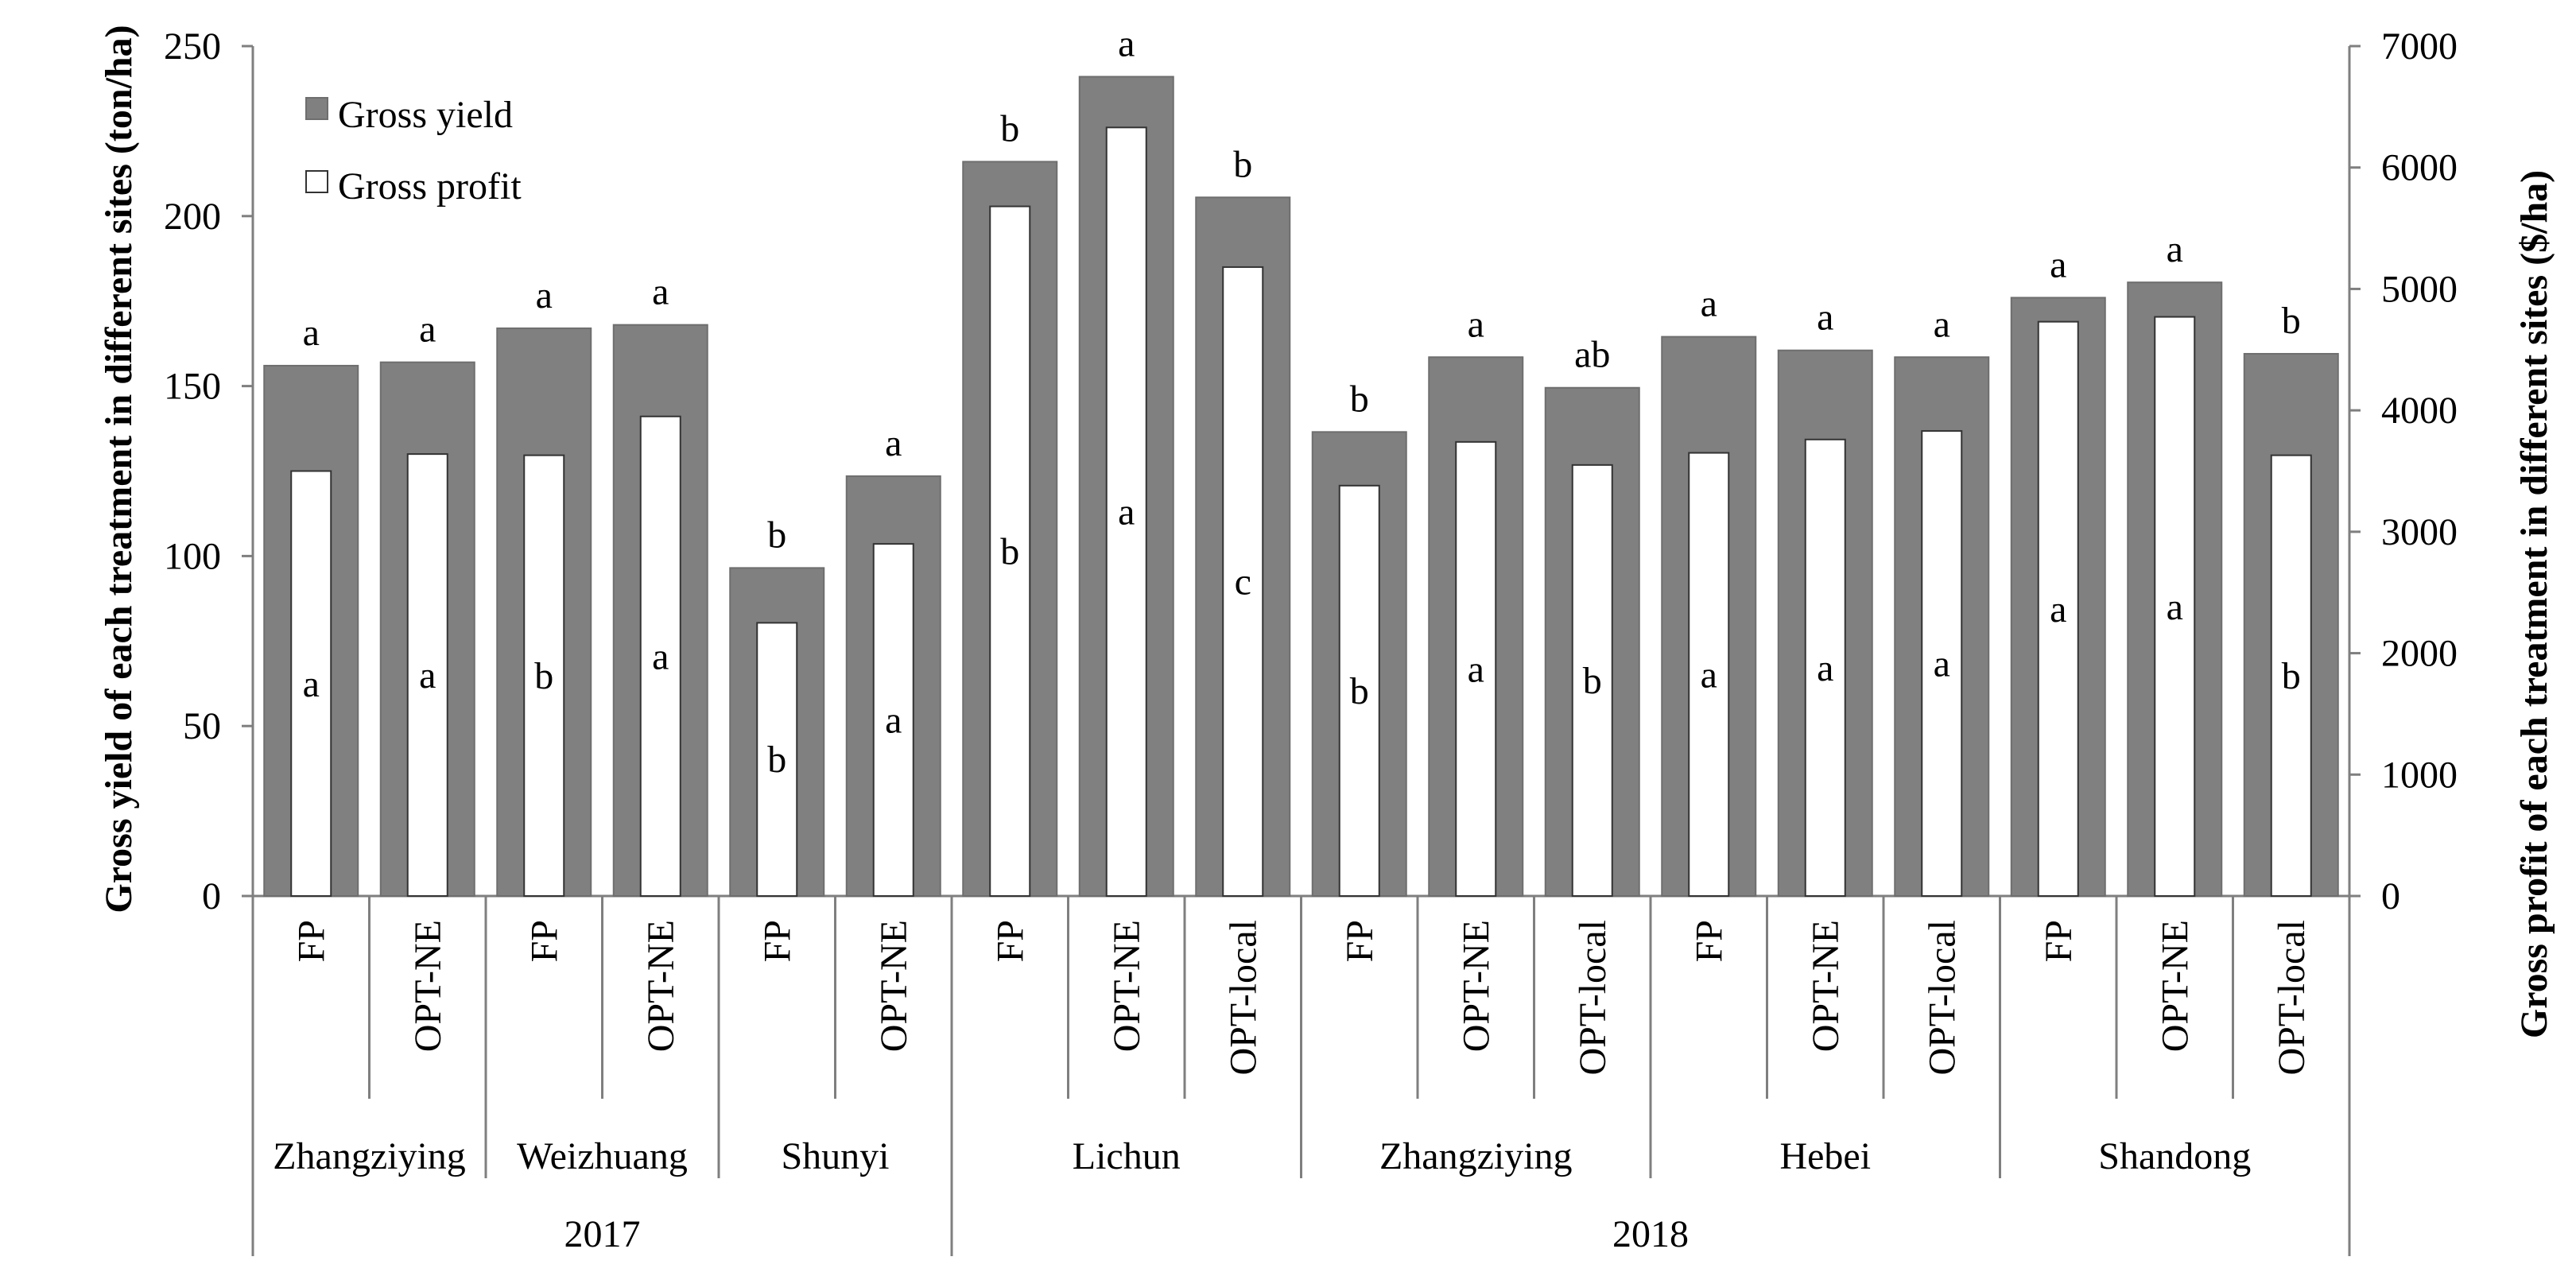 The width and height of the screenshot is (2576, 1280). Describe the element at coordinates (2419, 289) in the screenshot. I see `y-tick-label-right: 5000` at that location.